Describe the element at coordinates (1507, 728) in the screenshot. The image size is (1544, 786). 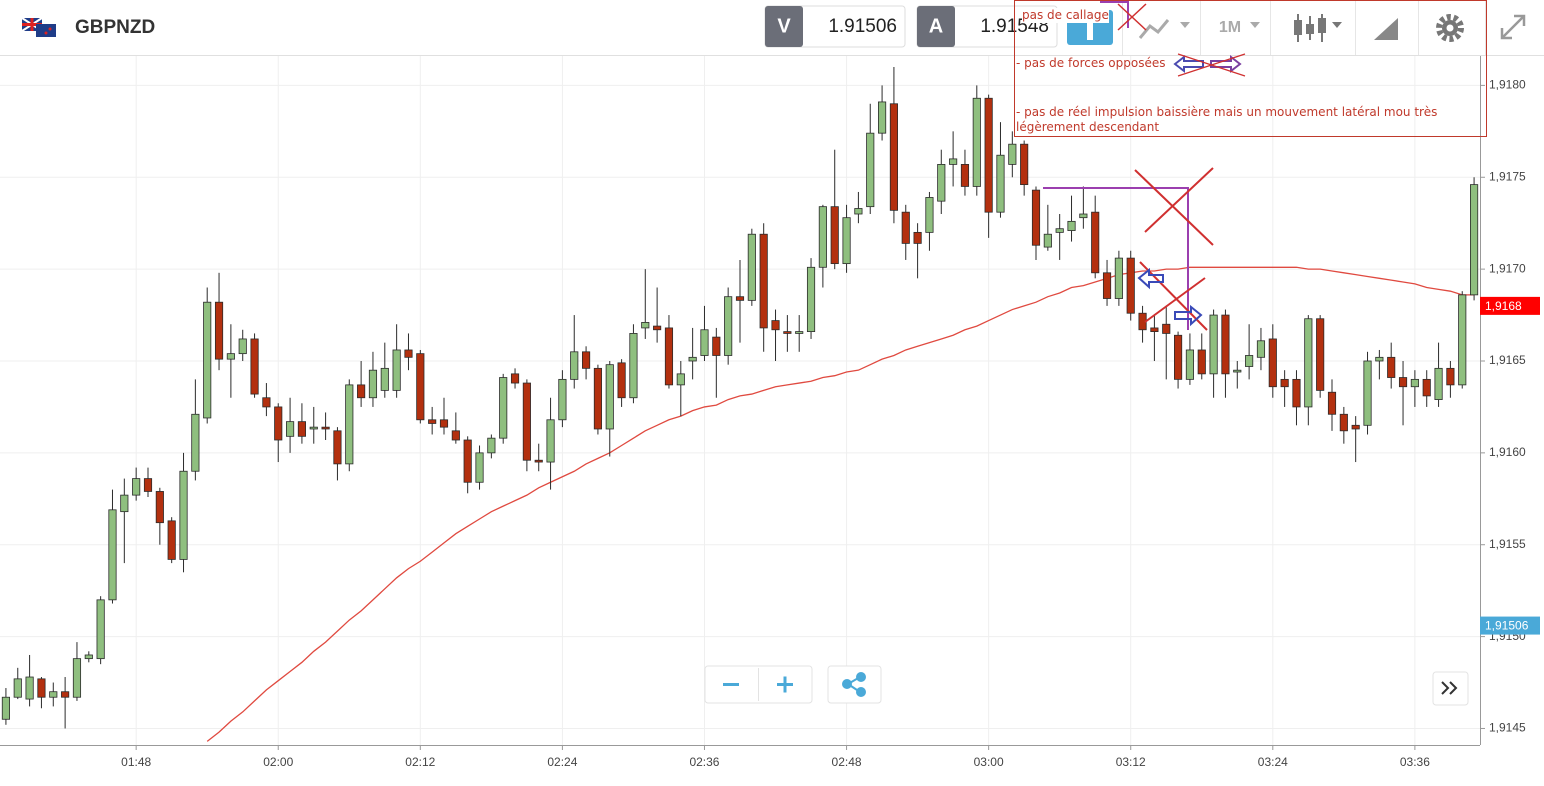
I see `y-tick-label: 1,9145` at that location.